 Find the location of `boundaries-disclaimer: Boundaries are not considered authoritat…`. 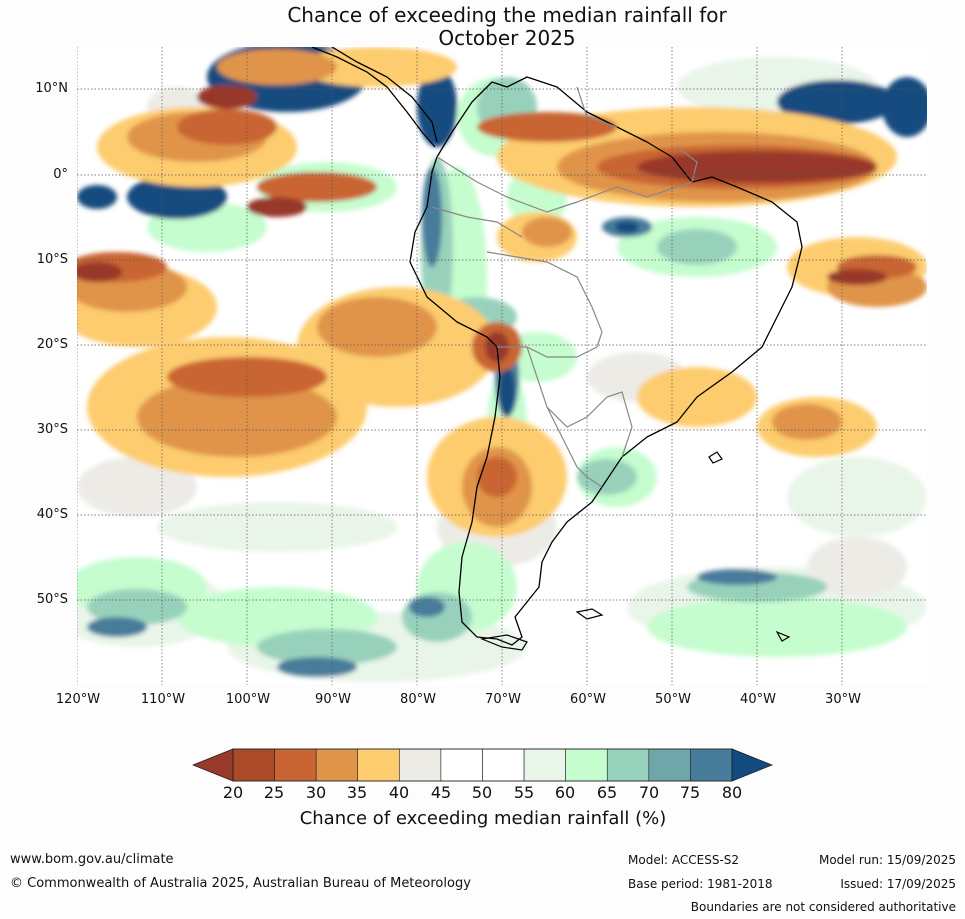

boundaries-disclaimer: Boundaries are not considered authoritat… is located at coordinates (823, 907).